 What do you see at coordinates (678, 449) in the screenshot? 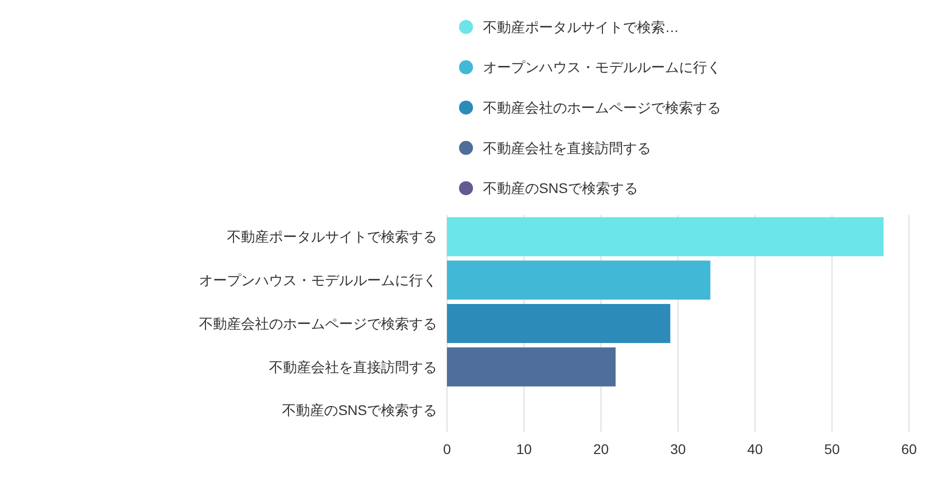
I see `x-tick-label: 30` at bounding box center [678, 449].